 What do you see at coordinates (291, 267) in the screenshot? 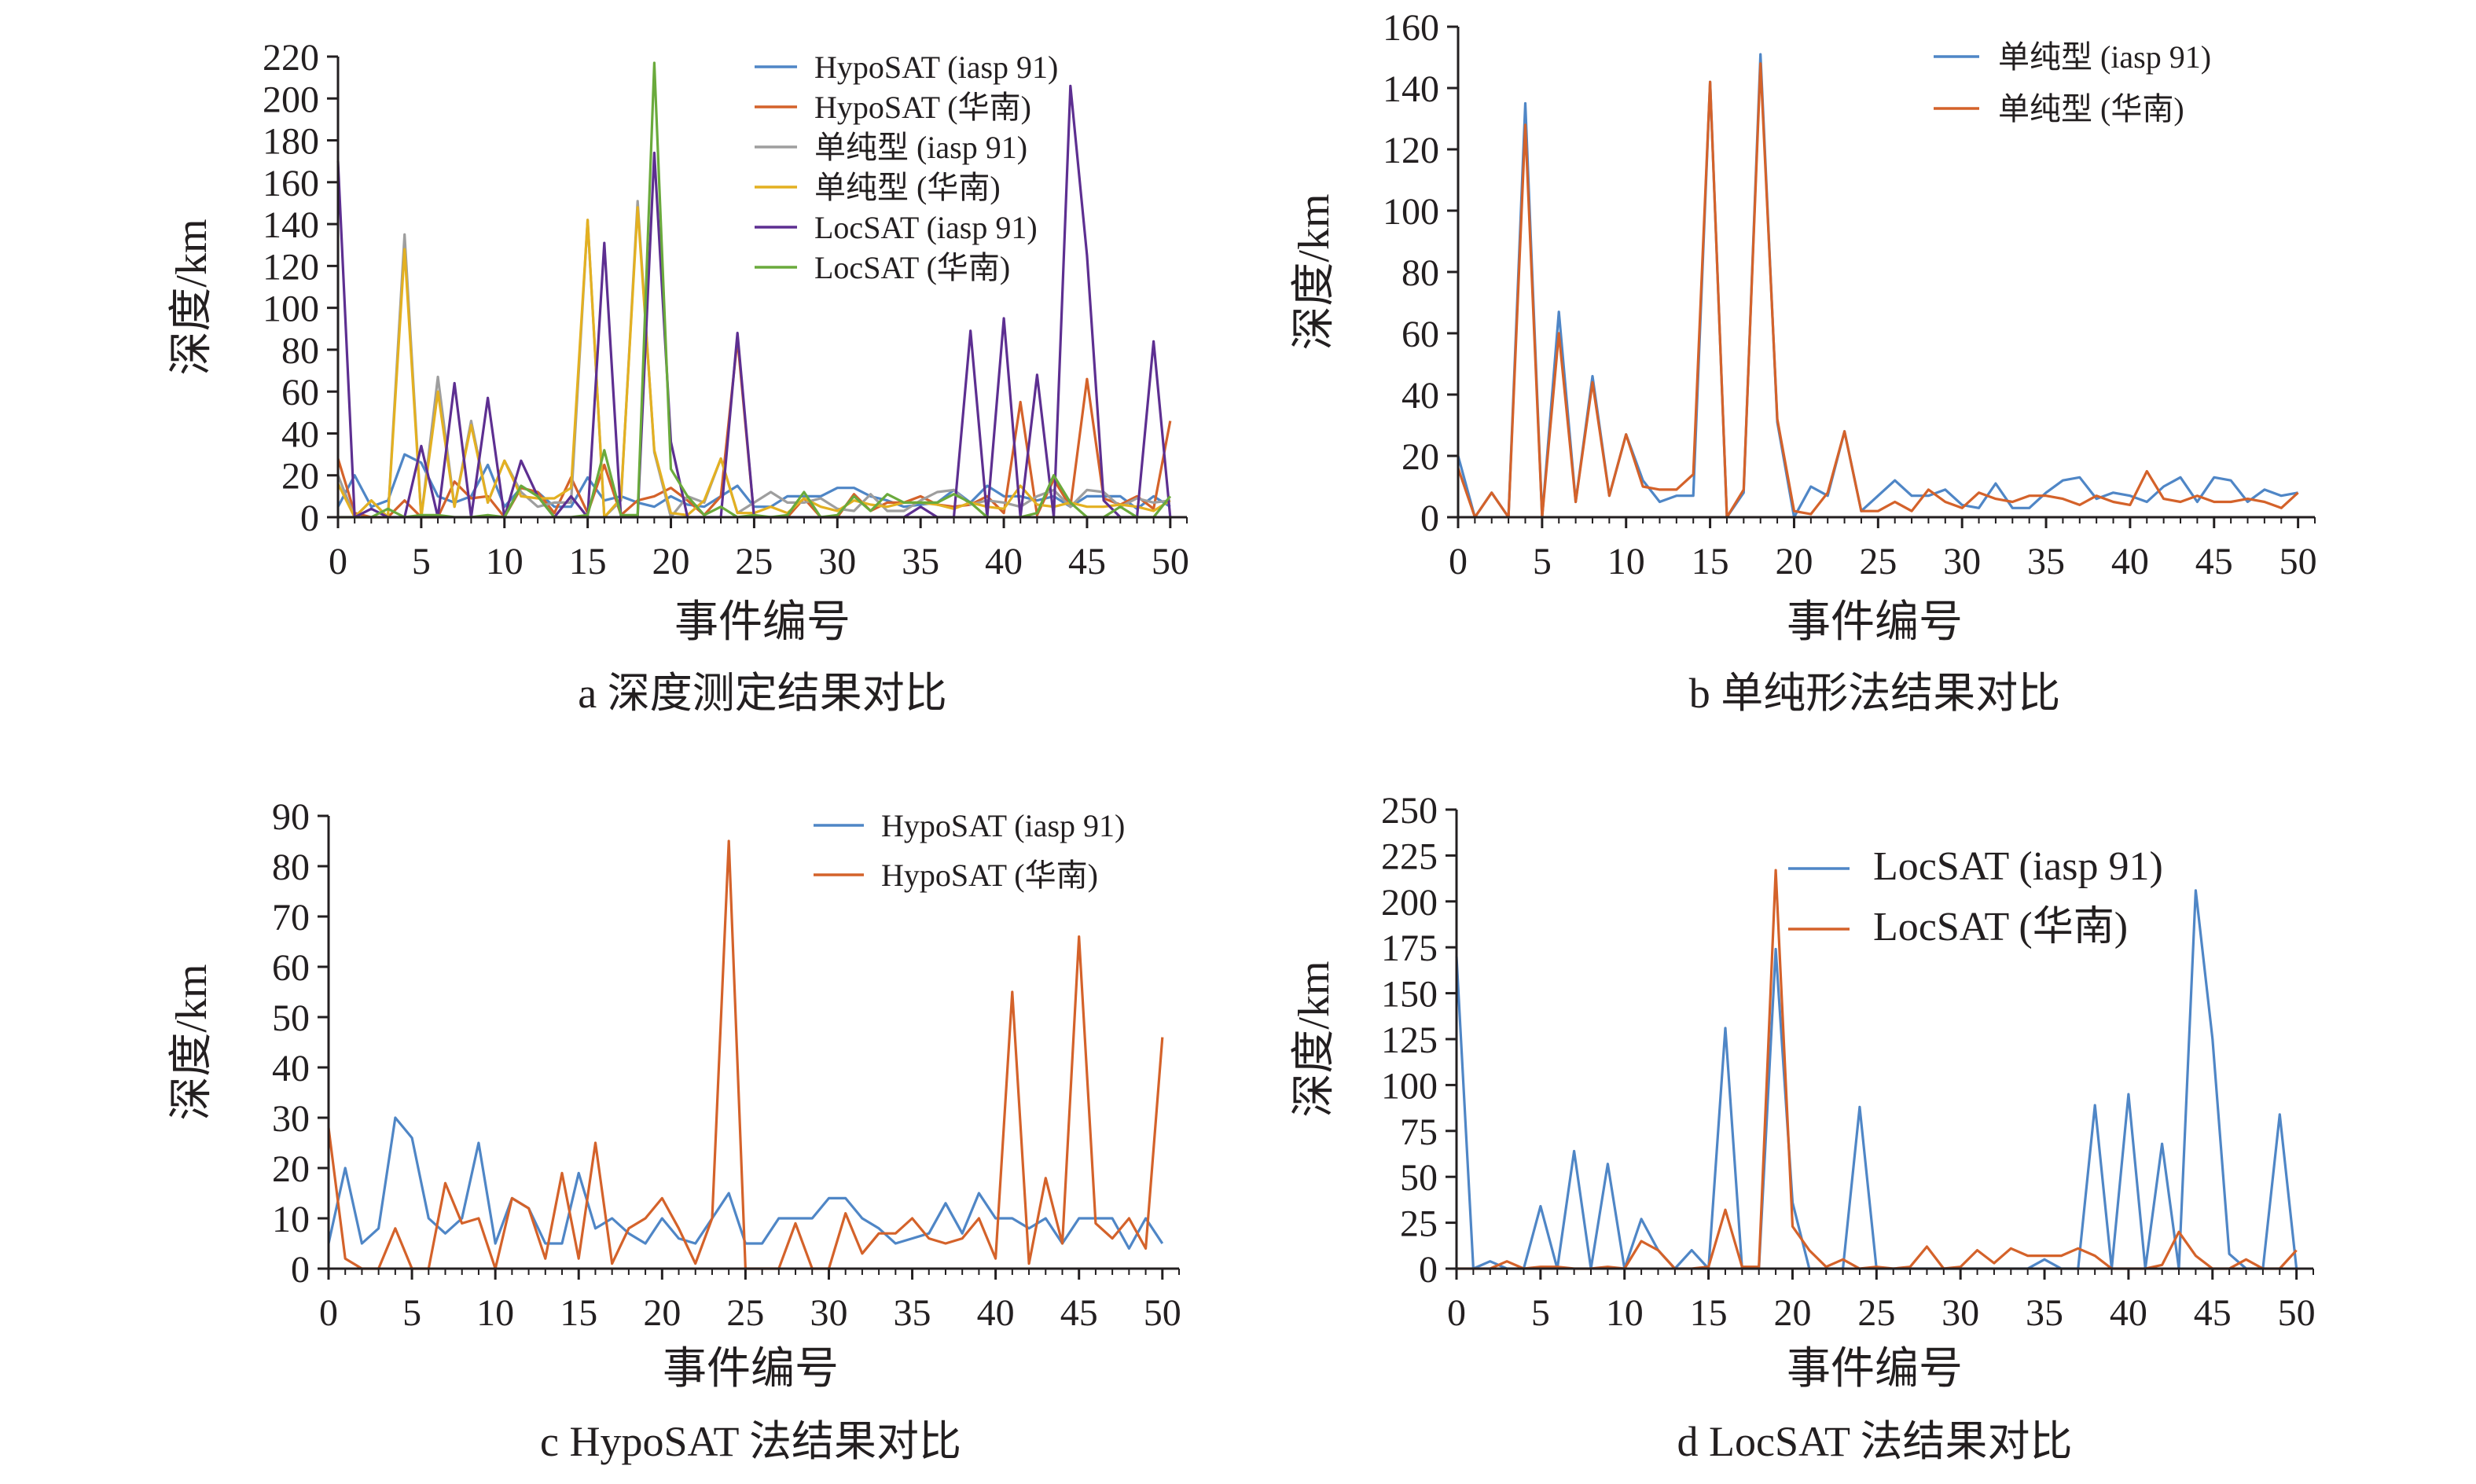
I see `y-tick-label: 120` at bounding box center [291, 267].